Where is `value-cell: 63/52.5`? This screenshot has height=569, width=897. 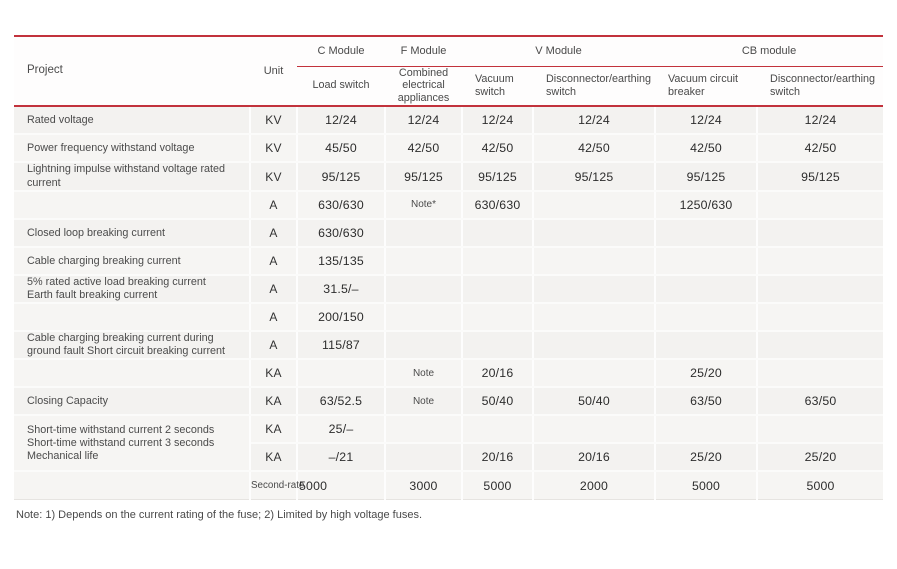 value-cell: 63/52.5 is located at coordinates (341, 402).